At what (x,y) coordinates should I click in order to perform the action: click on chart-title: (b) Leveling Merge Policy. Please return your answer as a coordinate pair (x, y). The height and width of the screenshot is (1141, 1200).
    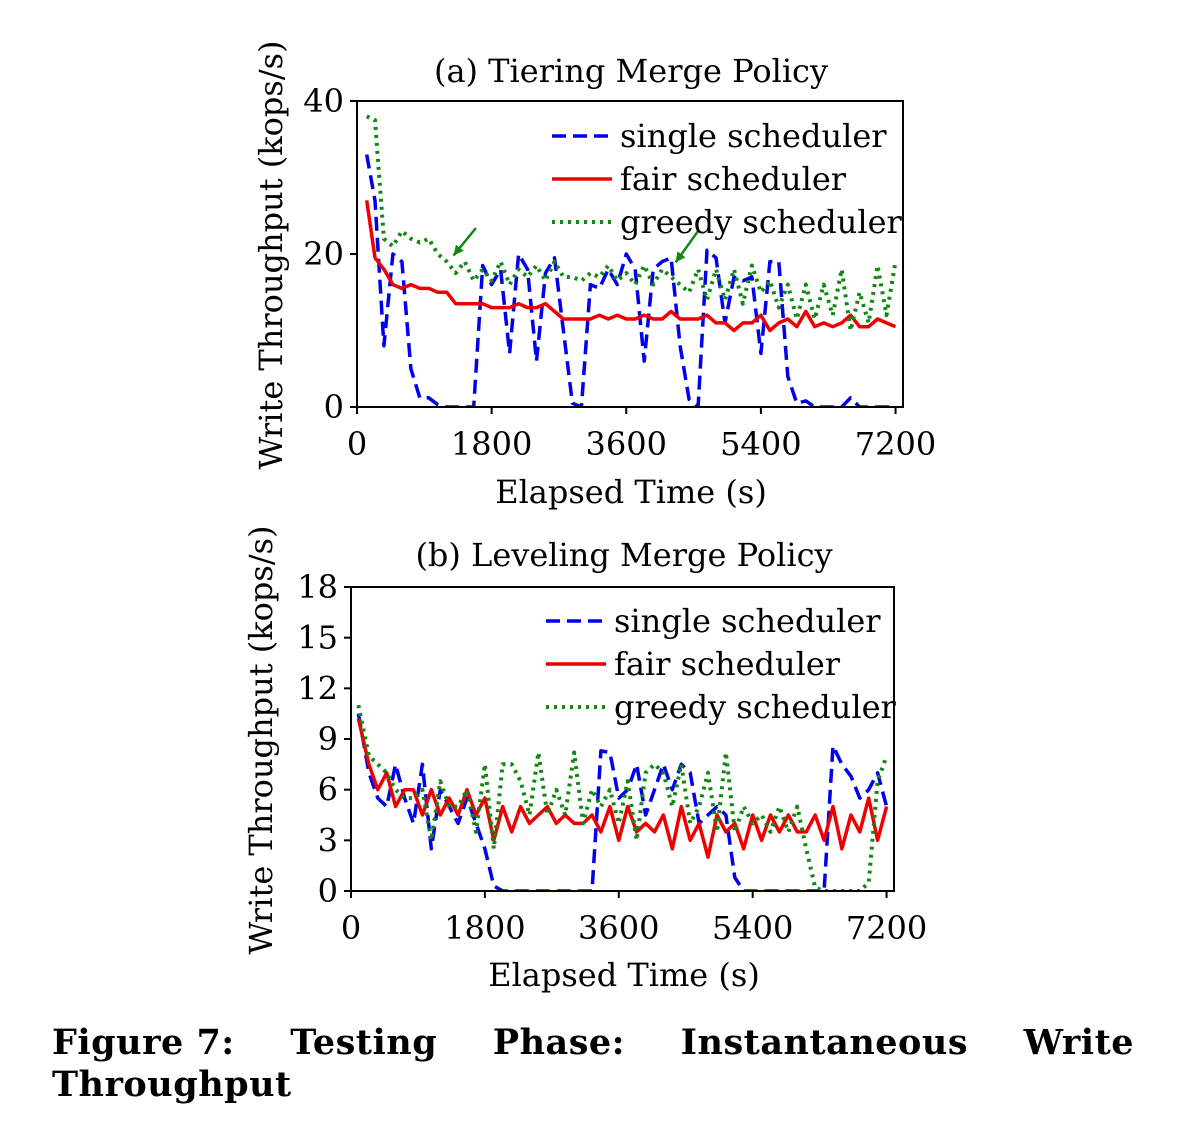
    Looking at the image, I should click on (623, 555).